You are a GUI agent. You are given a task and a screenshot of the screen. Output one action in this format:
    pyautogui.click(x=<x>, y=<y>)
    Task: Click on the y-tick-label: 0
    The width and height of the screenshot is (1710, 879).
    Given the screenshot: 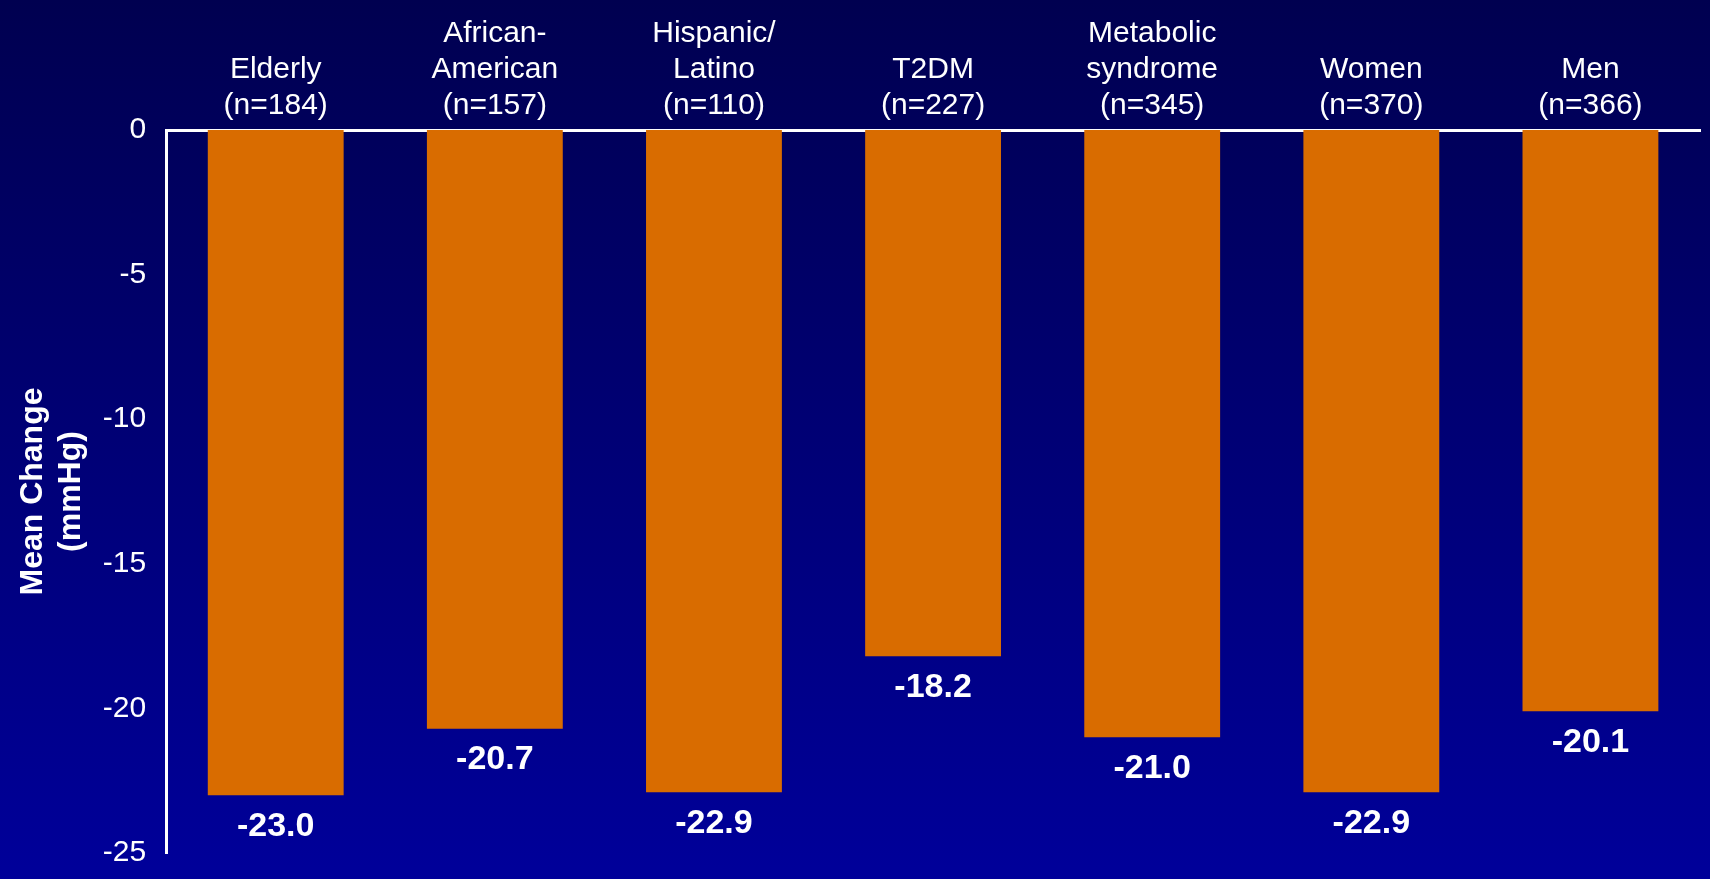 What is the action you would take?
    pyautogui.click(x=138, y=128)
    